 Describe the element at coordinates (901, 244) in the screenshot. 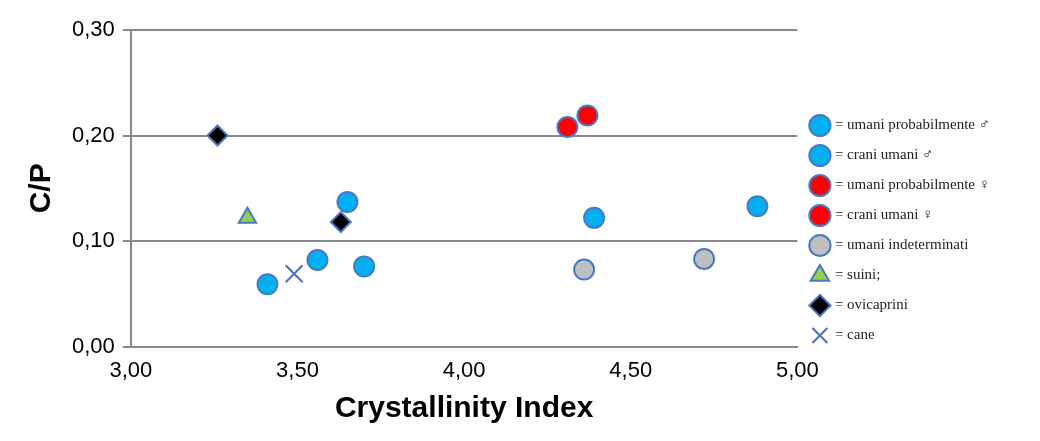

I see `legend-label: = umani indeterminati` at that location.